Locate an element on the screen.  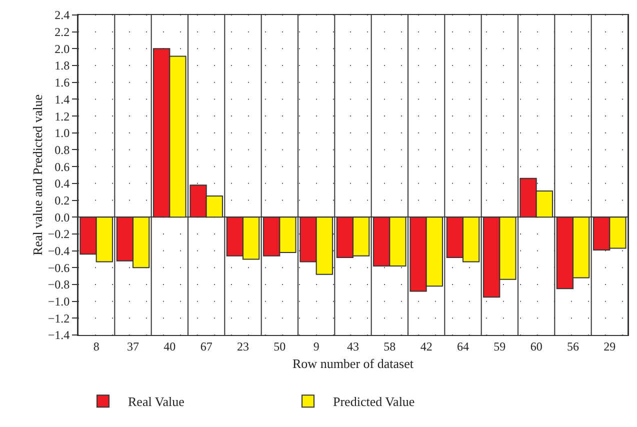
y-tick-label: 0.4 is located at coordinates (62, 183).